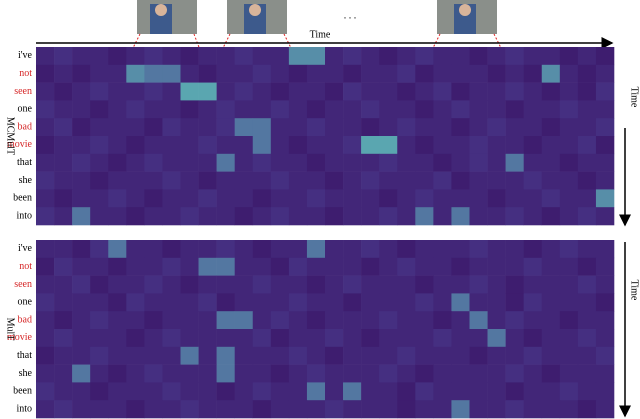  I want to click on row-label: been, so click(22, 198).